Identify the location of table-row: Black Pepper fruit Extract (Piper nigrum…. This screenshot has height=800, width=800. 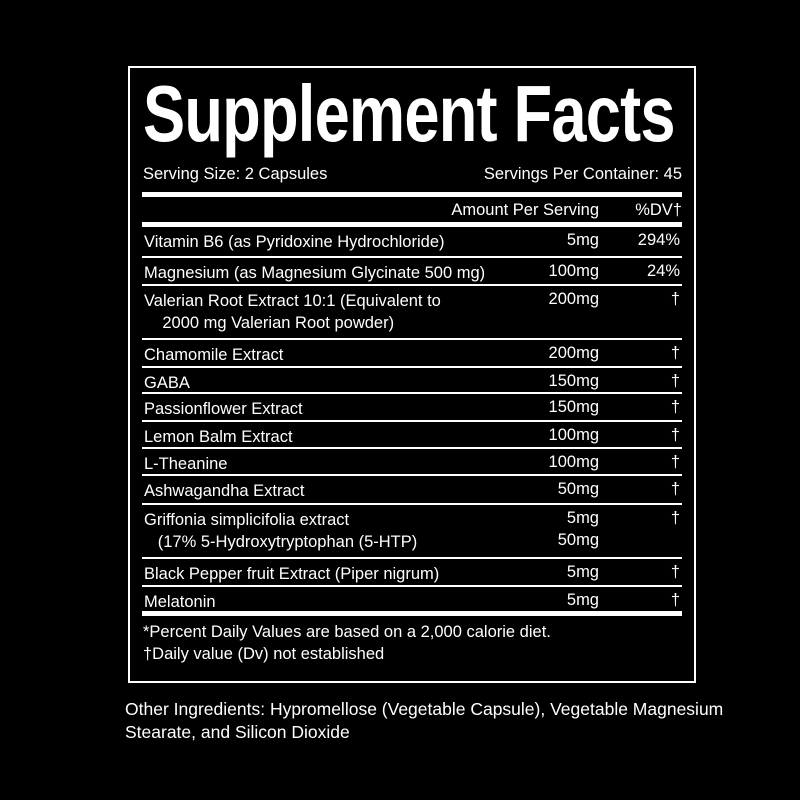
(412, 571).